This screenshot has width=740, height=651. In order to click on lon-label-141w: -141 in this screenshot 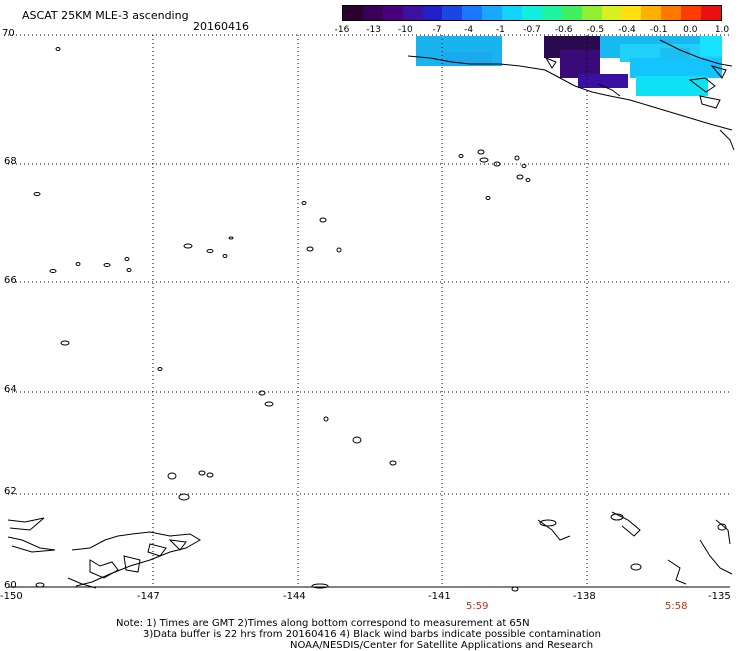, I will do `click(439, 596)`.